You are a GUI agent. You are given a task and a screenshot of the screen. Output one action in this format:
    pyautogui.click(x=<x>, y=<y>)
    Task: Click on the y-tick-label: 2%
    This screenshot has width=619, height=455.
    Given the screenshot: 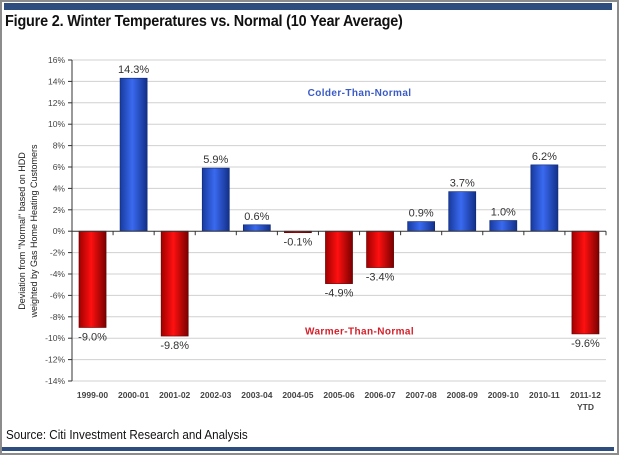 What is the action you would take?
    pyautogui.click(x=59, y=210)
    